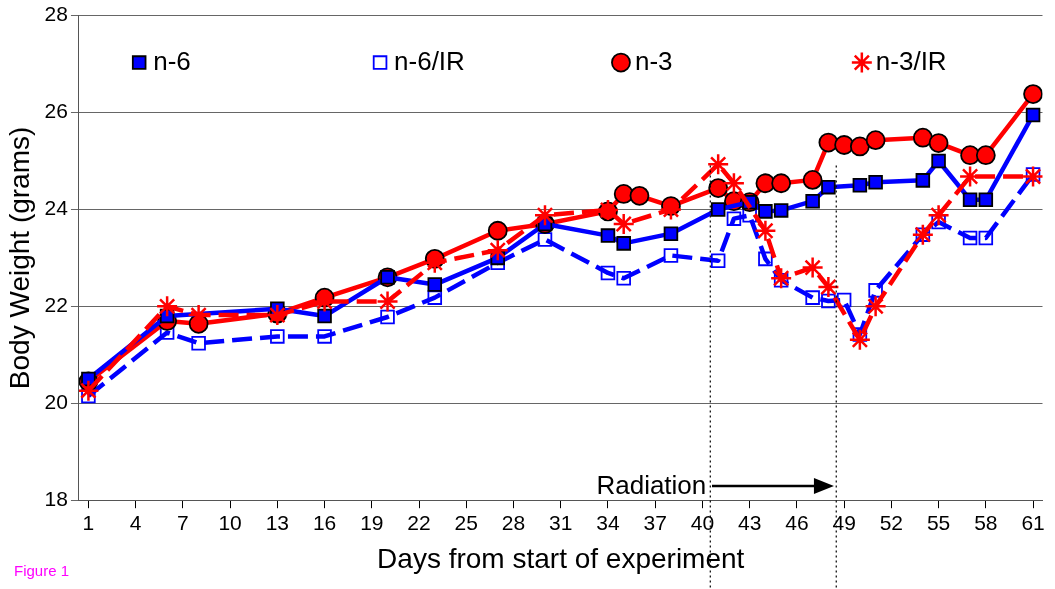 The image size is (1055, 589). Describe the element at coordinates (372, 522) in the screenshot. I see `x-tick-label: 19` at that location.